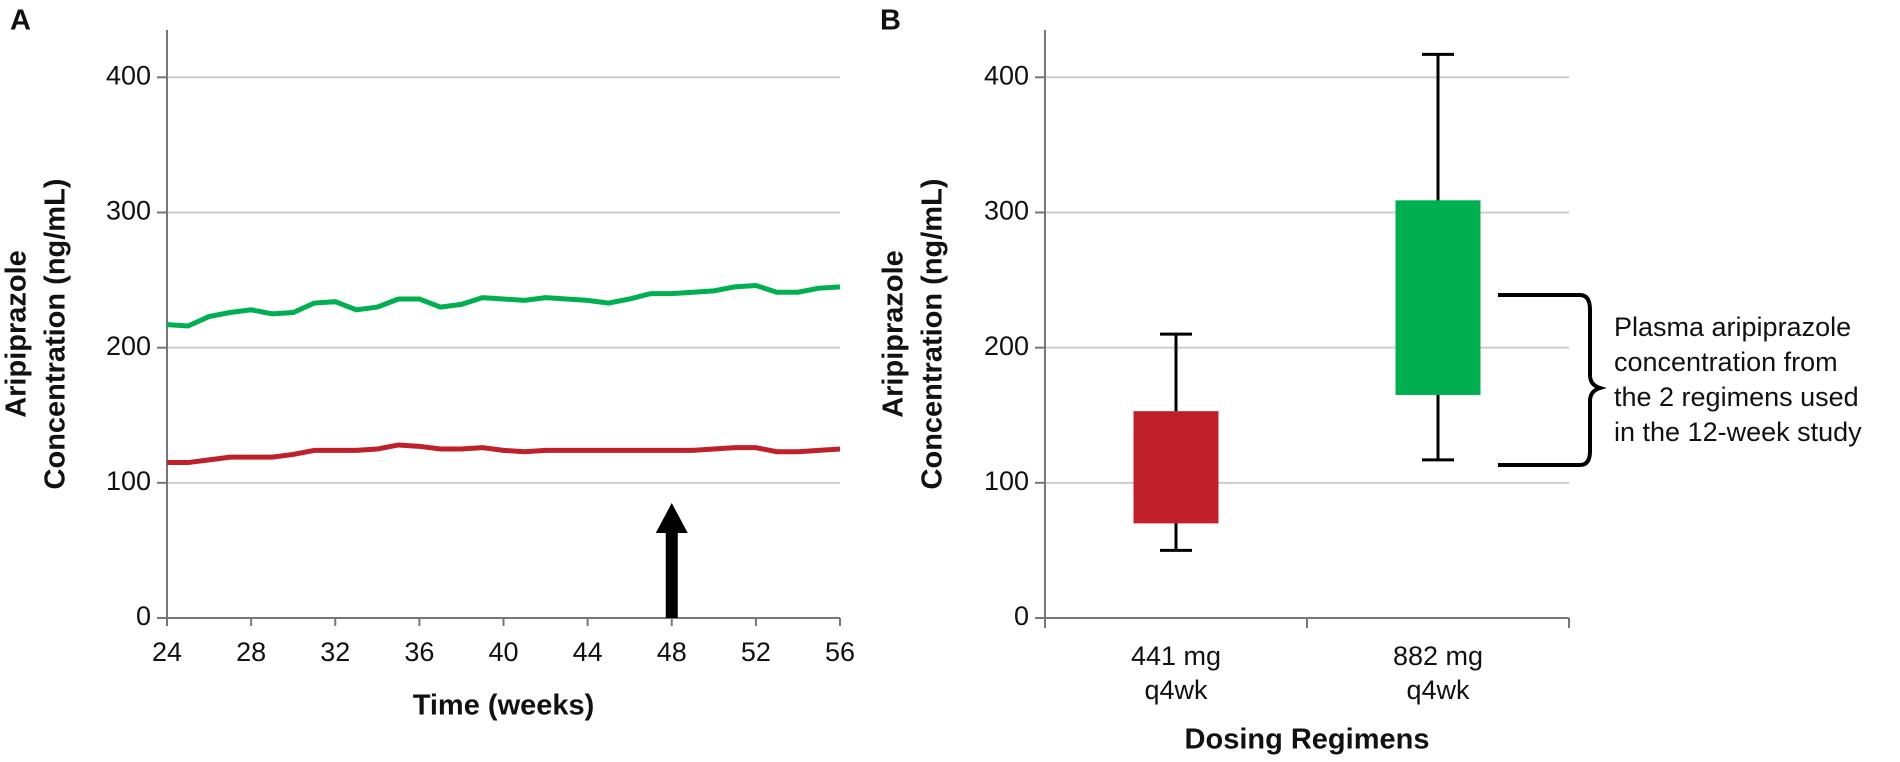 The width and height of the screenshot is (1900, 762). Describe the element at coordinates (1732, 327) in the screenshot. I see `annotation: Plasma aripiprazole` at that location.